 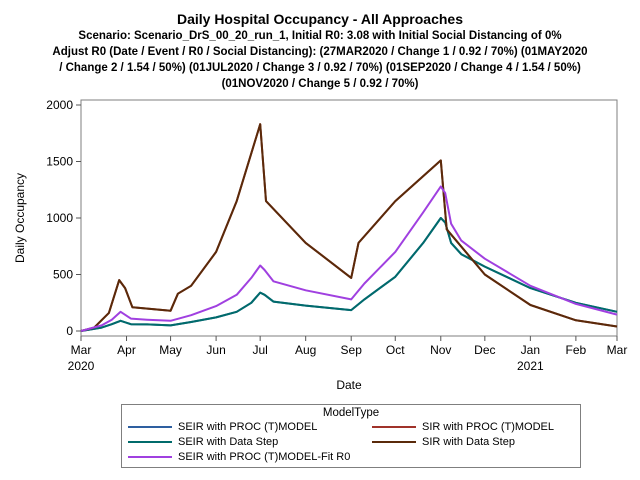 I want to click on legend-label: SEIR with PROC (T)MODEL, so click(x=248, y=427).